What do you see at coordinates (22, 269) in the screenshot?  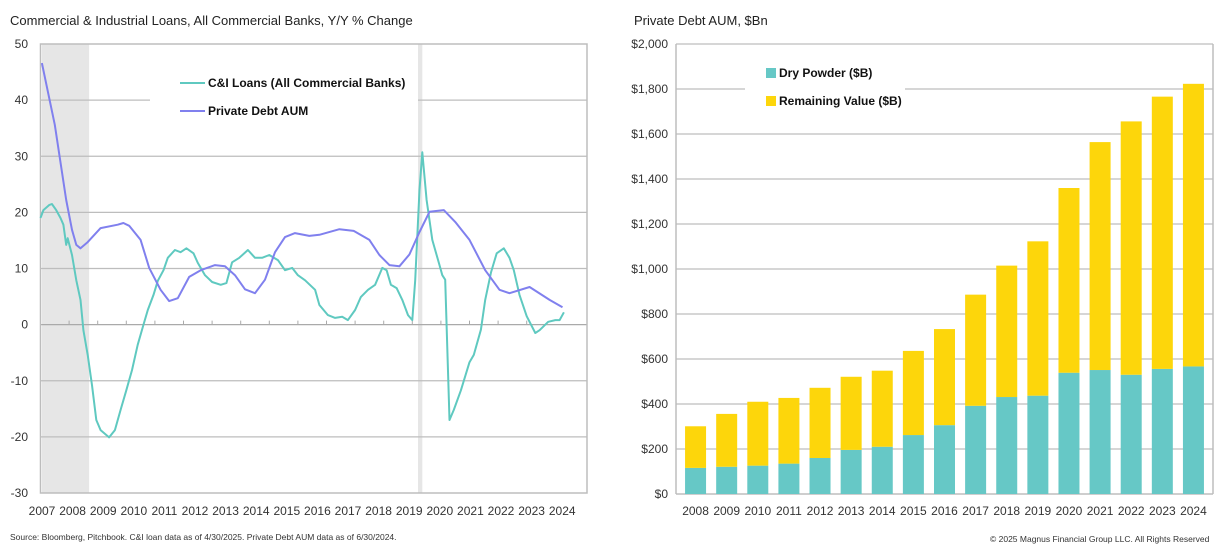 I see `y-tick-label: 10` at bounding box center [22, 269].